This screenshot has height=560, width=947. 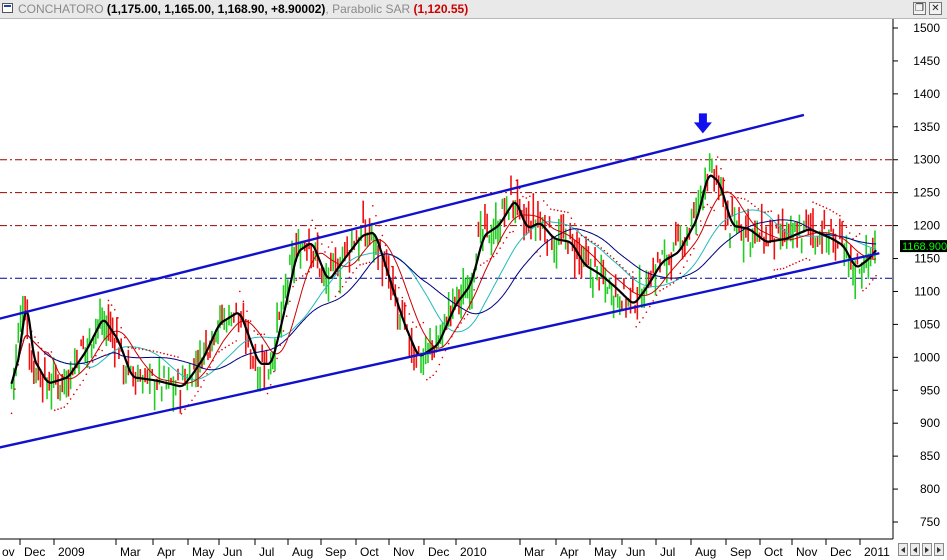 I want to click on scroll-forward-button, so click(x=927, y=549).